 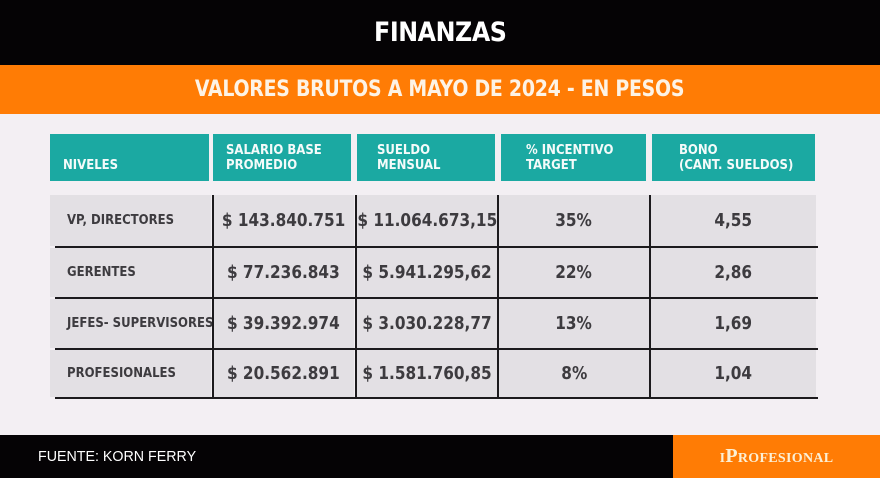 I want to click on cell-salario-base: $ 39.392.974, so click(x=283, y=323).